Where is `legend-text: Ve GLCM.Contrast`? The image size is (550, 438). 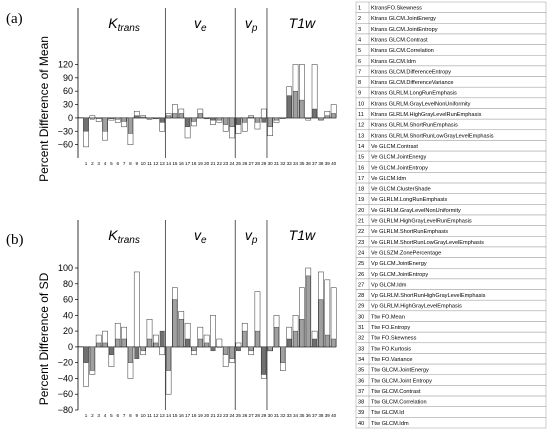 legend-text: Ve GLCM.Contrast is located at coordinates (394, 147).